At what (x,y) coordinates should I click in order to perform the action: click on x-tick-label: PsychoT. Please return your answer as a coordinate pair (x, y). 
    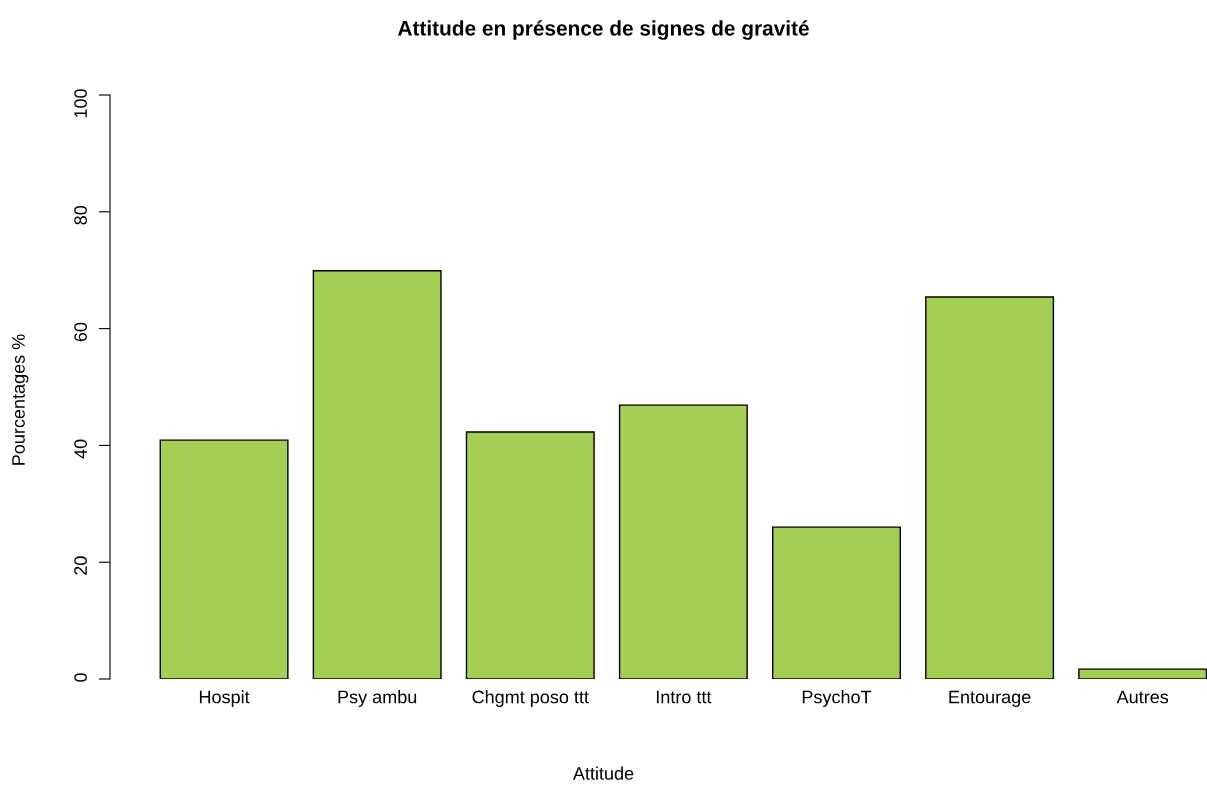
    Looking at the image, I should click on (837, 698).